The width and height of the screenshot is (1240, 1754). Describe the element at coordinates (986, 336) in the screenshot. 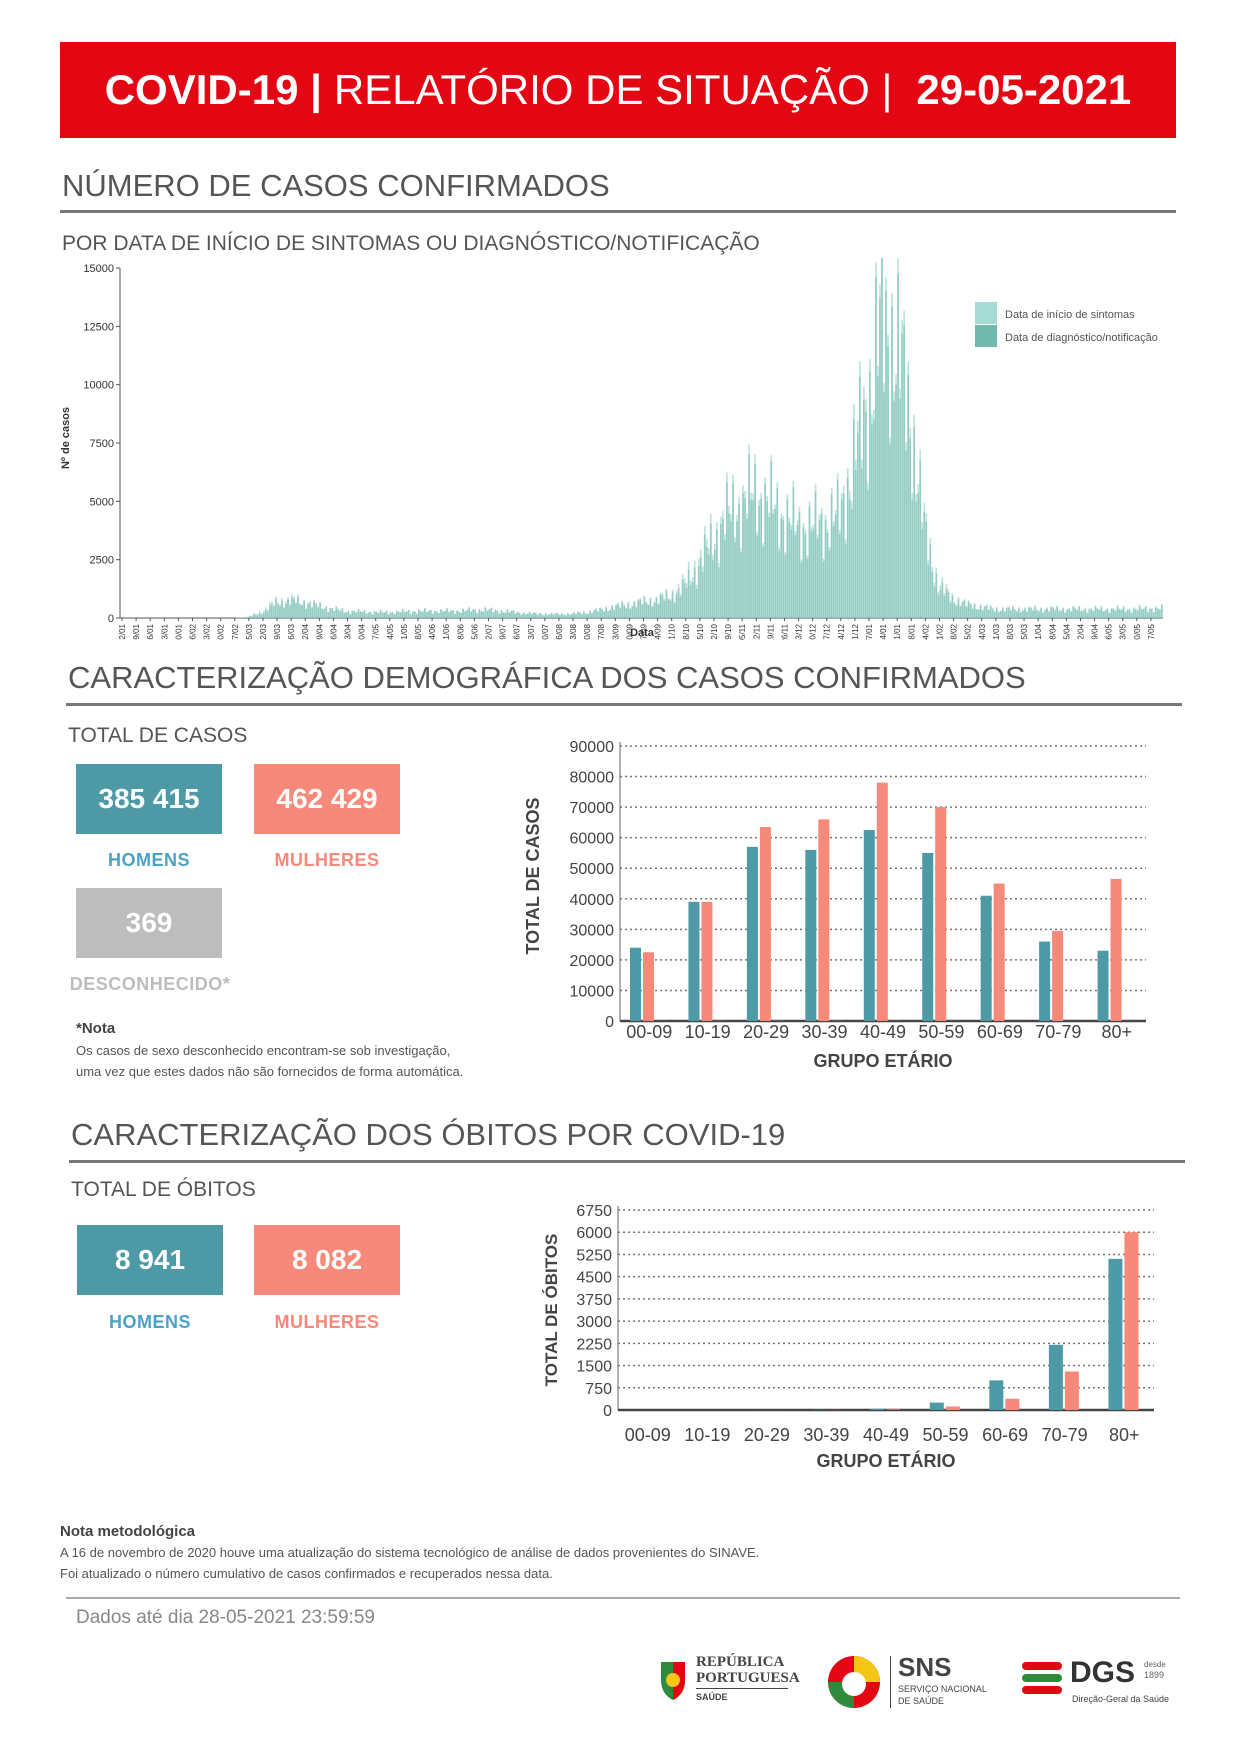

I see `legend-swatch-diagnosis` at that location.